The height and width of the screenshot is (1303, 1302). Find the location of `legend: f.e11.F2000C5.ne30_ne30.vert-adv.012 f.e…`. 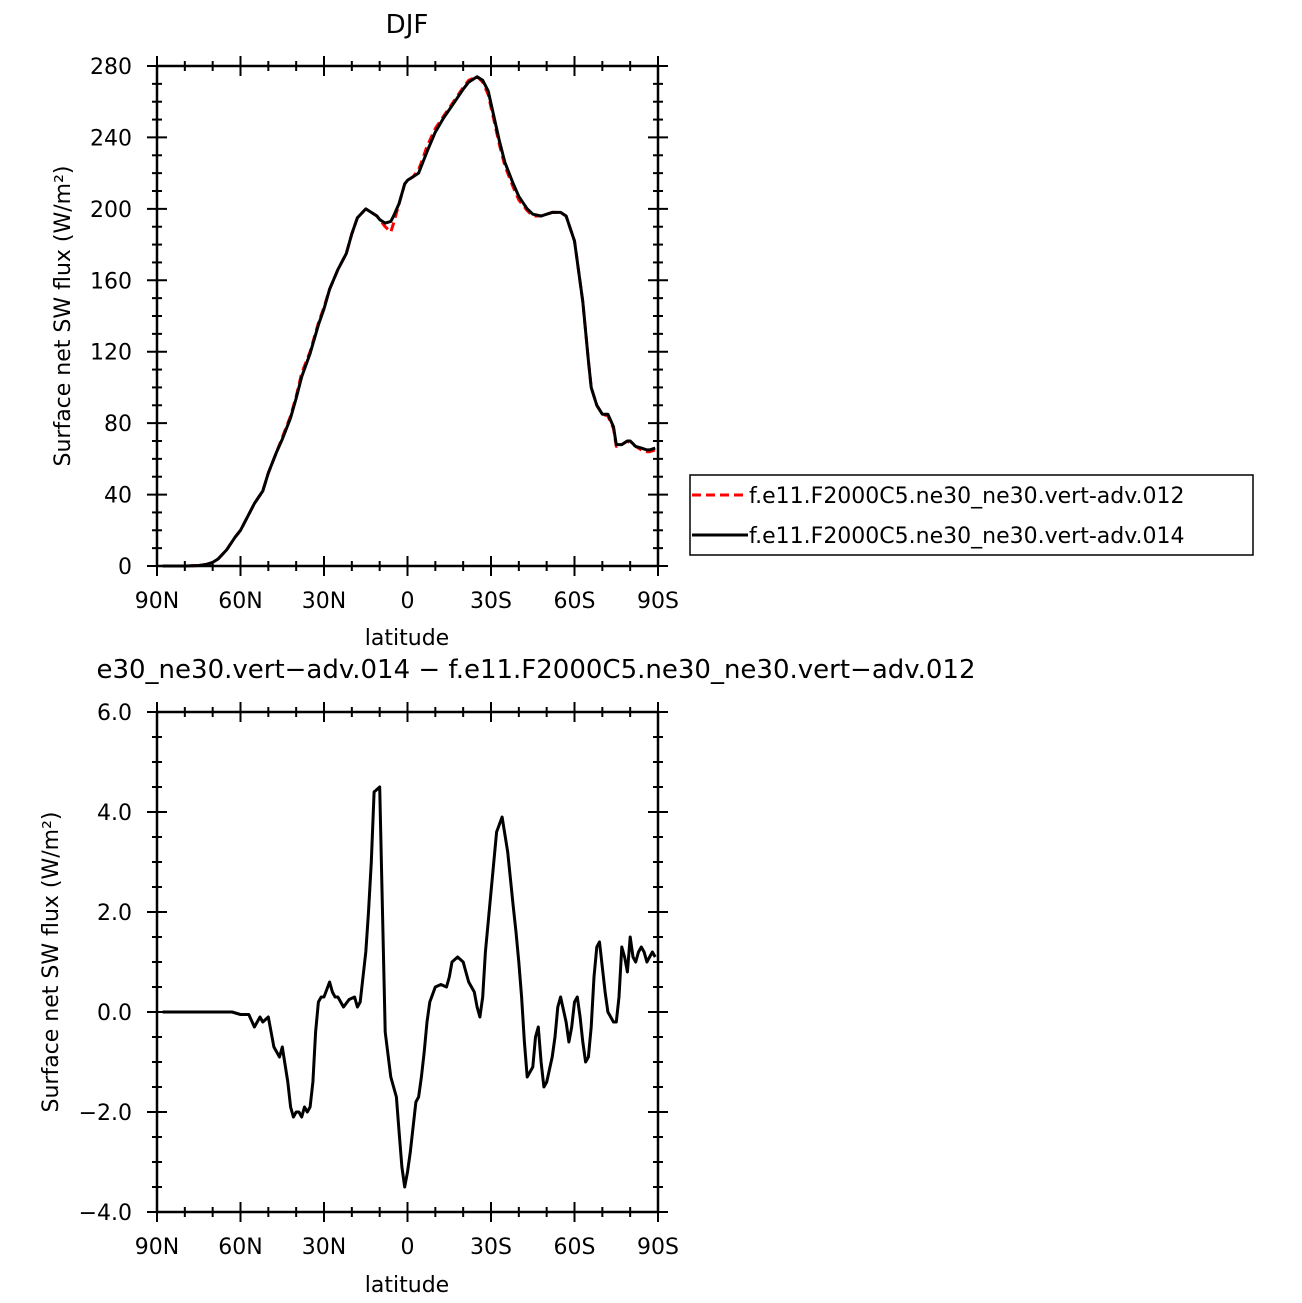

legend: f.e11.F2000C5.ne30_ne30.vert-adv.012 f.e… is located at coordinates (971, 515).